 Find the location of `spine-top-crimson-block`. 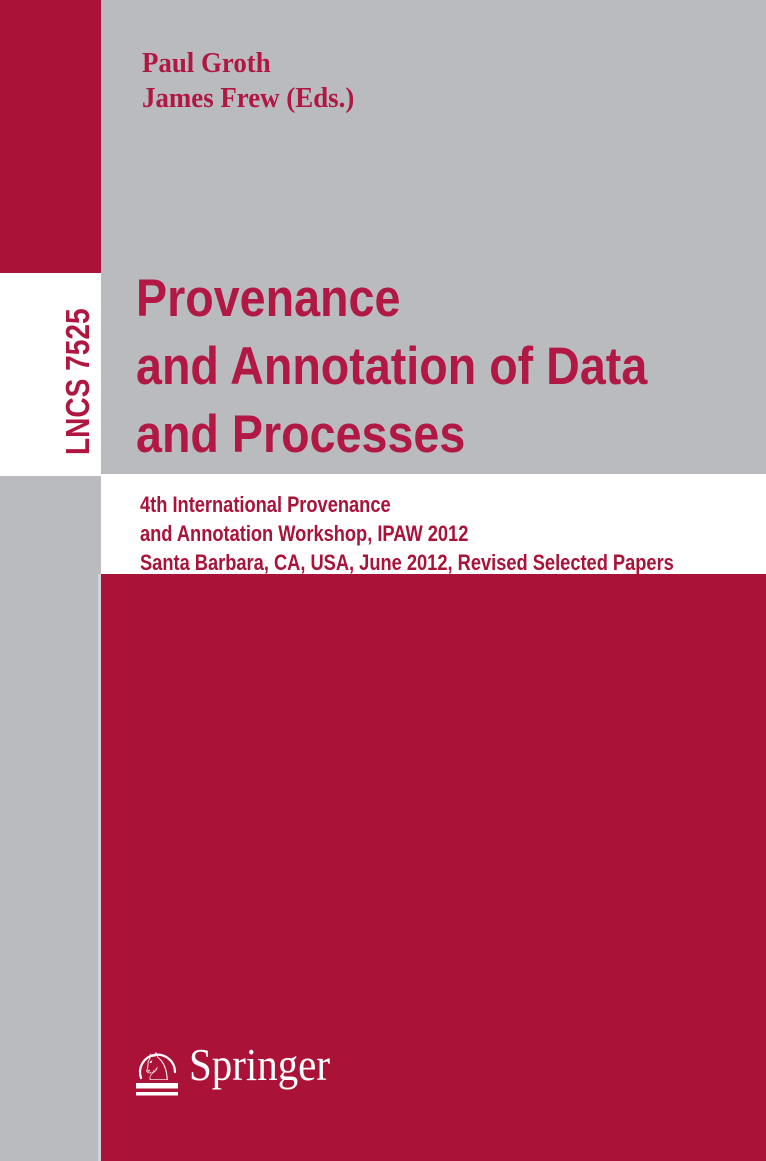

spine-top-crimson-block is located at coordinates (50, 136).